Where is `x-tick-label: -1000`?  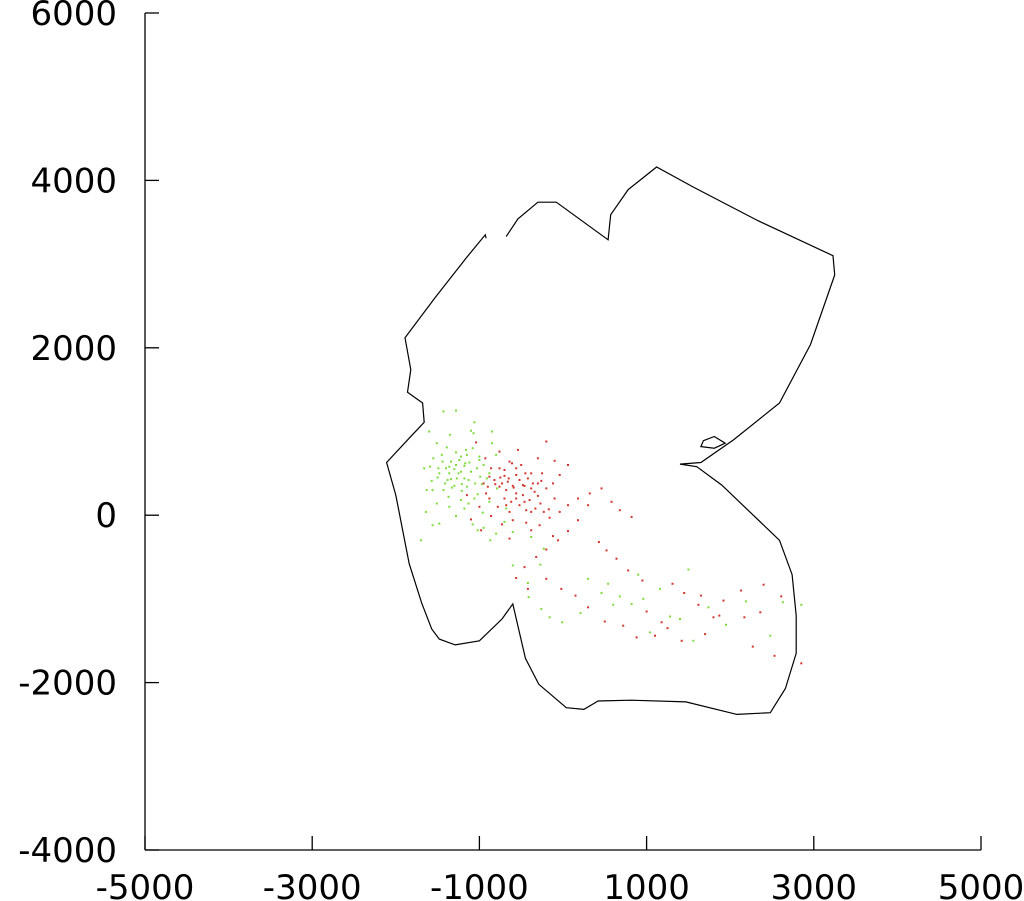
x-tick-label: -1000 is located at coordinates (479, 884).